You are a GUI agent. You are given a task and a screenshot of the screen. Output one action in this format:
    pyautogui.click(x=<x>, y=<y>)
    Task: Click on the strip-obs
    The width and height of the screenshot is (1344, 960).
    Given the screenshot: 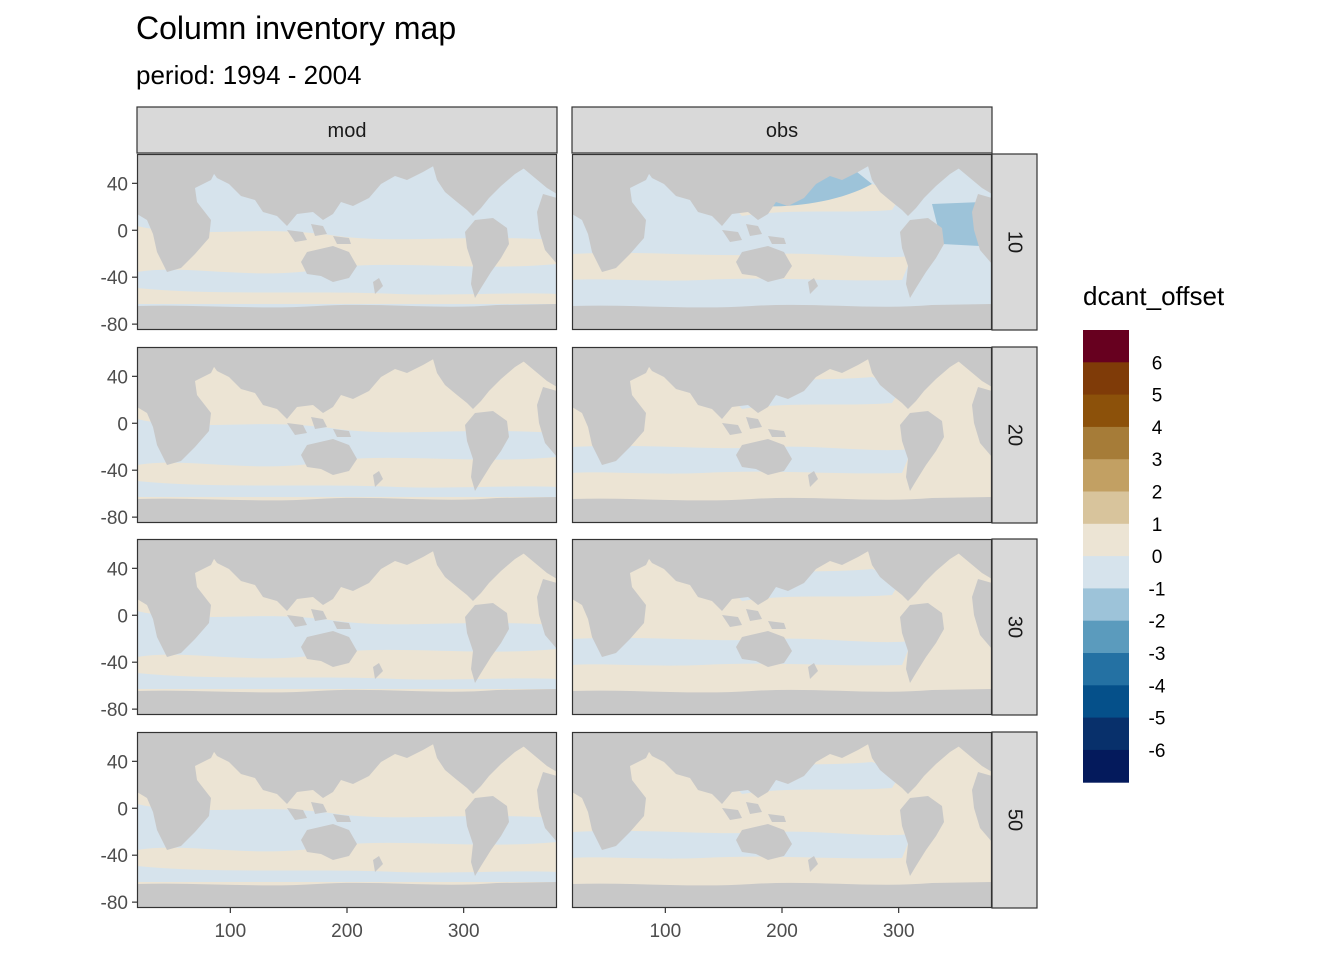 What is the action you would take?
    pyautogui.click(x=782, y=130)
    